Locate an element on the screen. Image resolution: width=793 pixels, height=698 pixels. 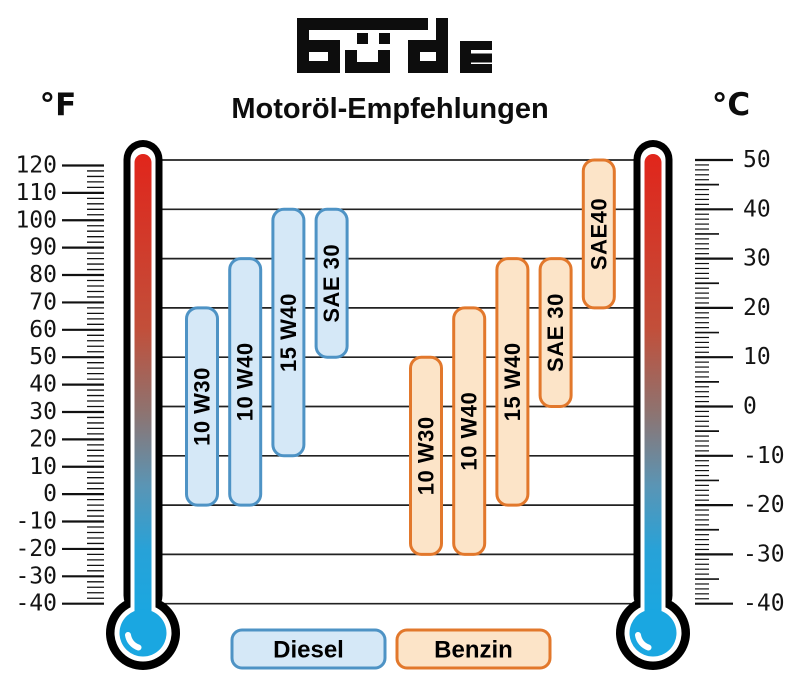
bar-label: SAE40 is located at coordinates (598, 234).